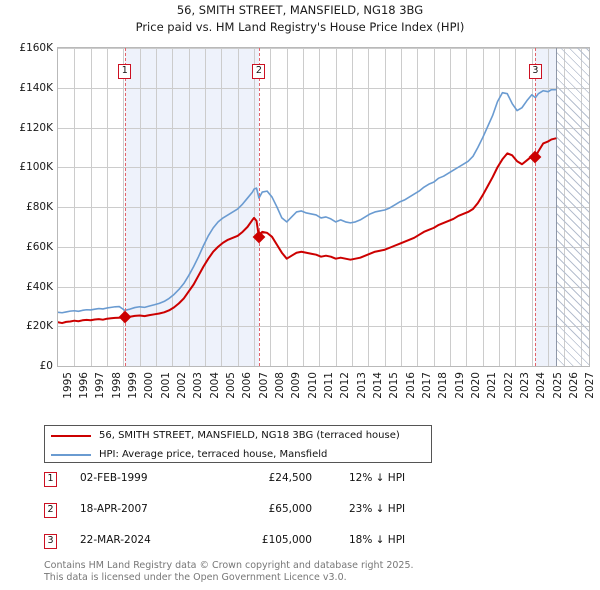  What do you see at coordinates (377, 509) in the screenshot?
I see `sale-delta-2: 23% ↓ HPI` at bounding box center [377, 509].